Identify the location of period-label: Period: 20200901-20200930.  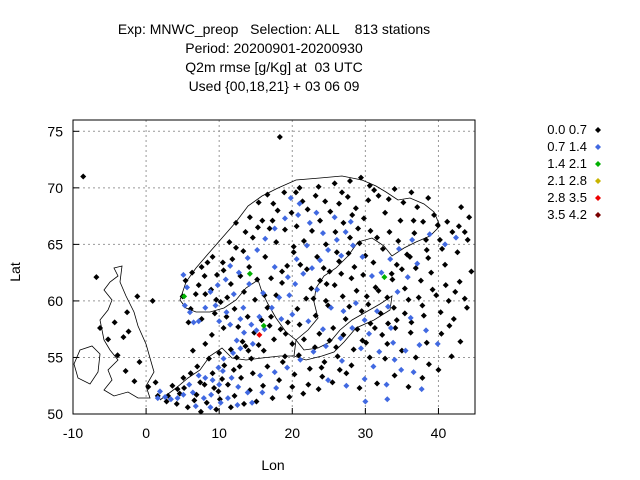
(274, 48).